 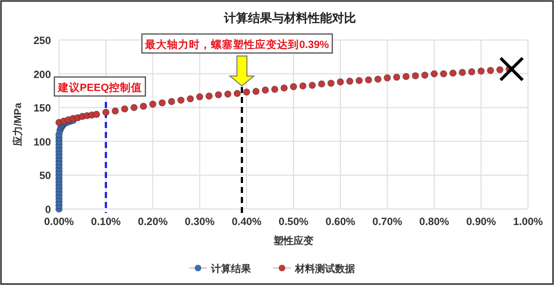 I want to click on y-tick-label: 0, so click(x=48, y=210).